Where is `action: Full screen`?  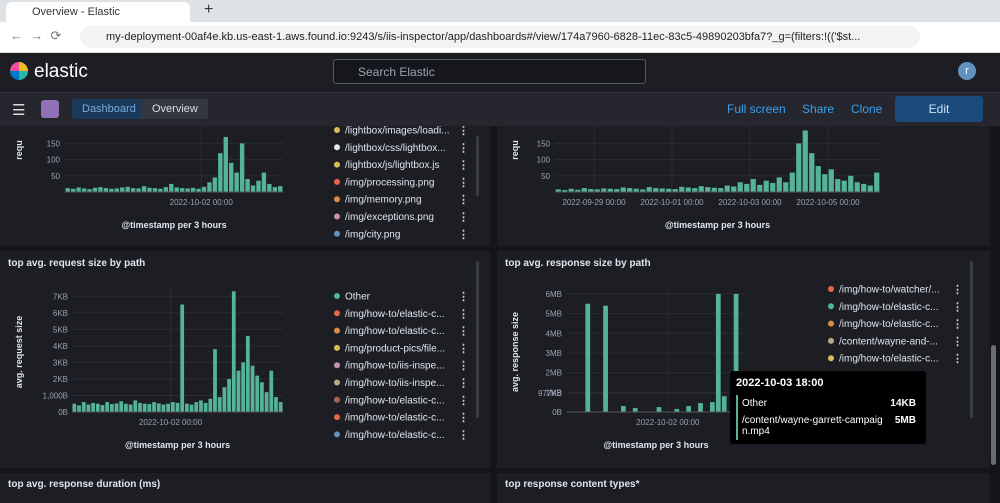
action: Full screen is located at coordinates (756, 109).